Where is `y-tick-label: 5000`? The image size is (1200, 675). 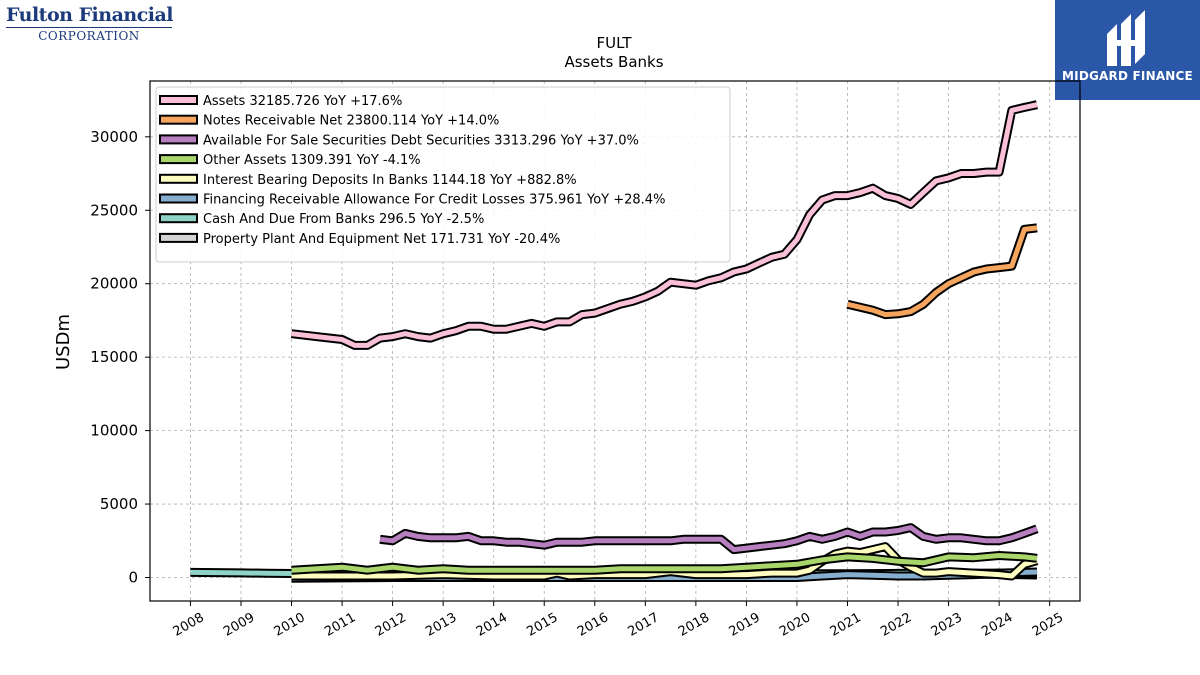 y-tick-label: 5000 is located at coordinates (119, 504).